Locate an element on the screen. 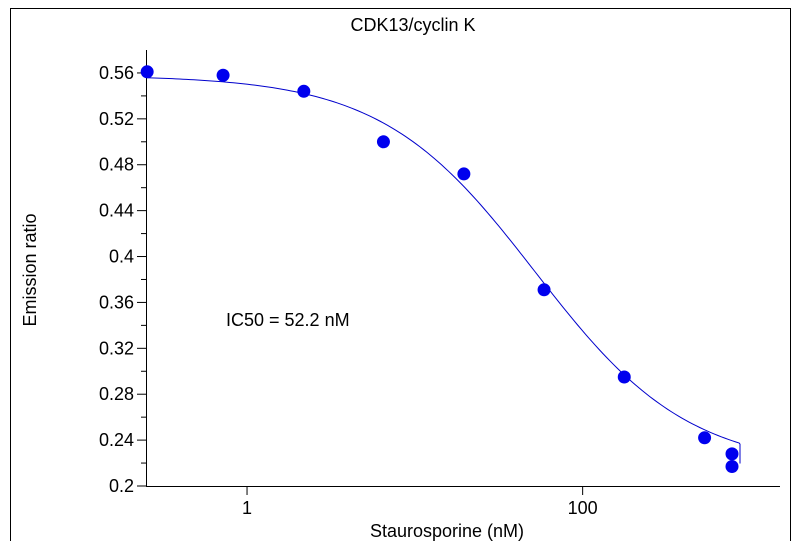 The height and width of the screenshot is (541, 801). x-axis-ticks: 1 100 is located at coordinates (420, 502).